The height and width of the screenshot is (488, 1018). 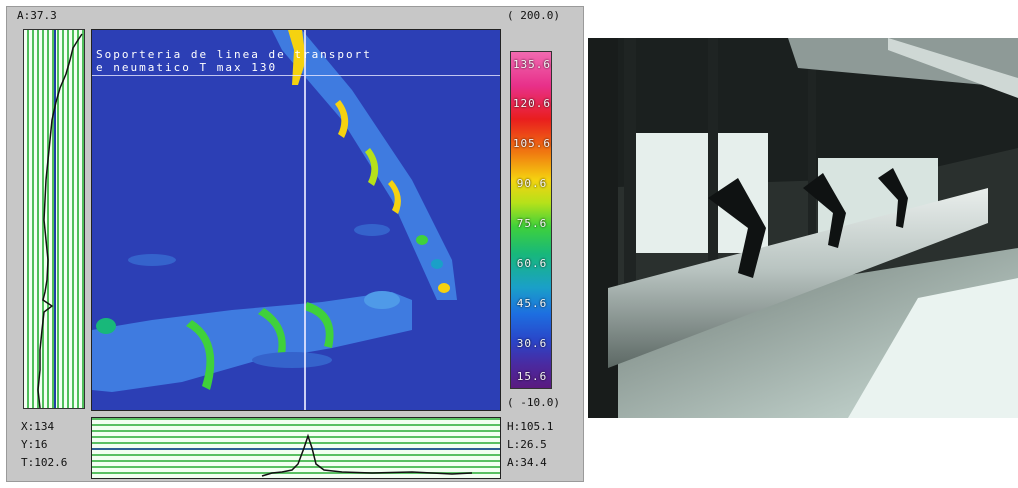 What do you see at coordinates (44, 462) in the screenshot?
I see `readout-t: T:102.6` at bounding box center [44, 462].